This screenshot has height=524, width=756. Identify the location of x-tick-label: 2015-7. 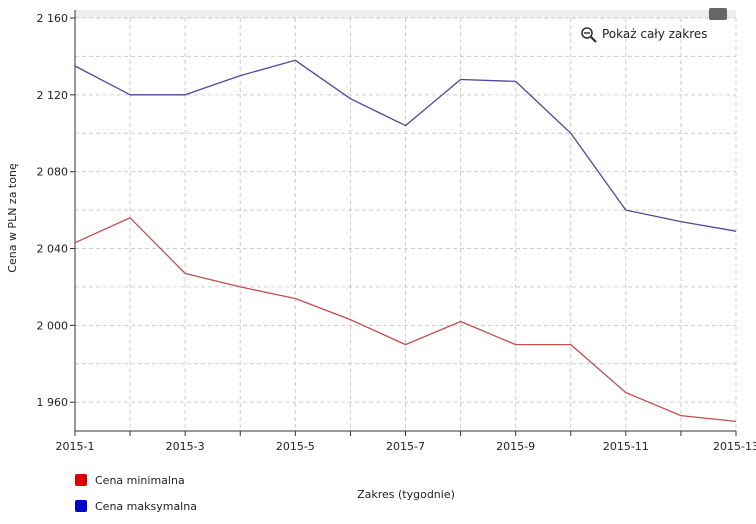
(405, 446).